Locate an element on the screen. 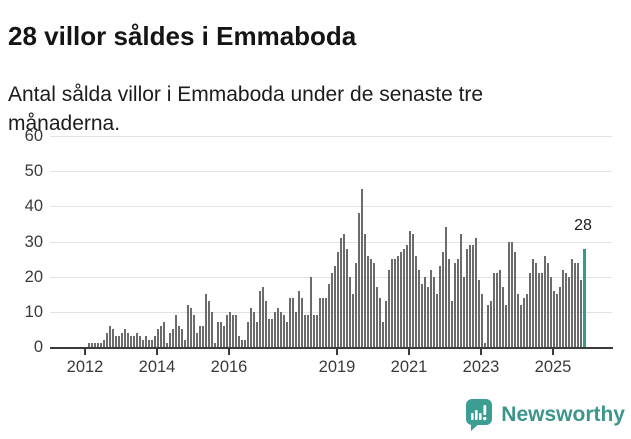  x-axis-tick-label: 2023 is located at coordinates (481, 367).